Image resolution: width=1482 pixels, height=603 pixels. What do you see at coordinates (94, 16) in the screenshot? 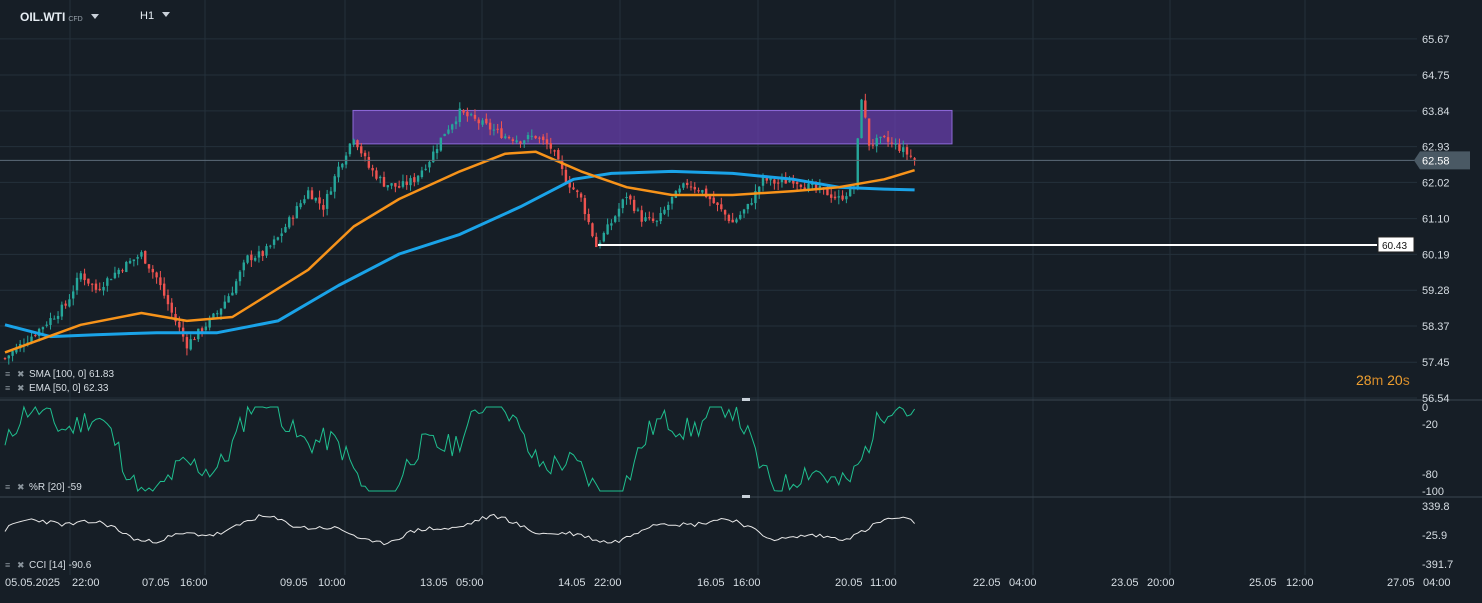
I see `symbol-dropdown-icon` at bounding box center [94, 16].